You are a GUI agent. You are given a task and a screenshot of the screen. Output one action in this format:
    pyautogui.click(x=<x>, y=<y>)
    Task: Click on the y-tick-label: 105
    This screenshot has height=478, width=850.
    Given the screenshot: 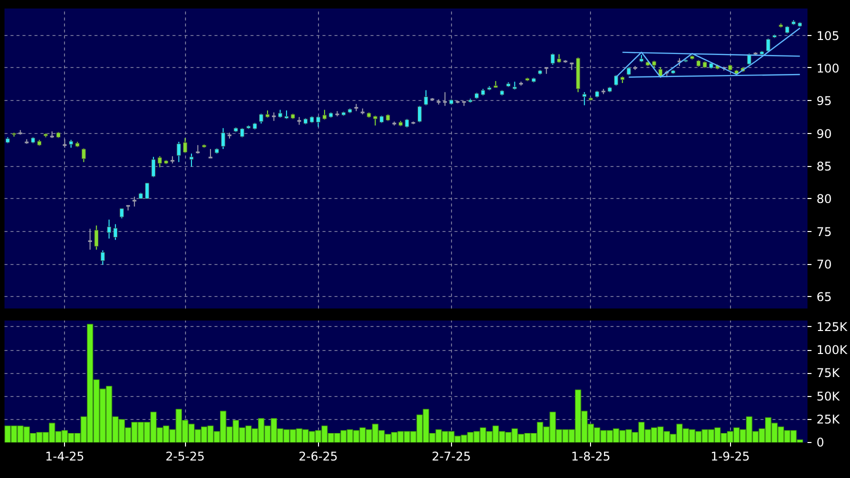 What is the action you would take?
    pyautogui.click(x=828, y=35)
    